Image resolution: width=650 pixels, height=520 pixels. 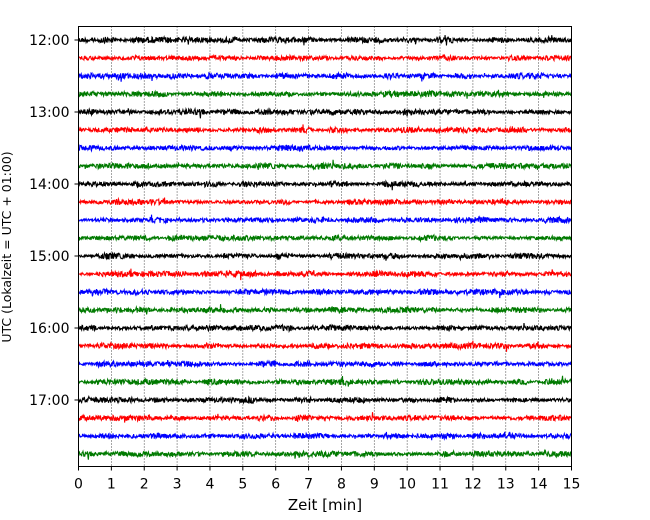 What do you see at coordinates (7, 246) in the screenshot?
I see `y-axis-label: UTC (Lokalzeit = UTC + 01:00)` at bounding box center [7, 246].